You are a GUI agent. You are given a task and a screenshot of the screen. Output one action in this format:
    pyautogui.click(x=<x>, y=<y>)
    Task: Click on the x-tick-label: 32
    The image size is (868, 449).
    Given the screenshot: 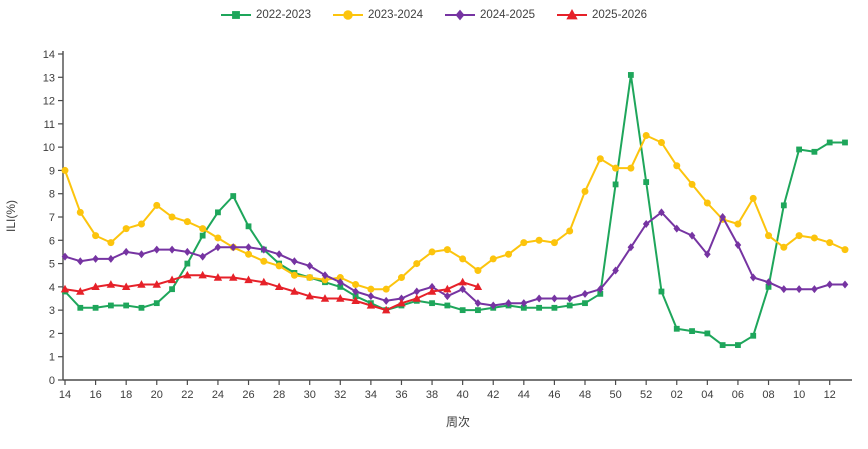 What is the action you would take?
    pyautogui.click(x=340, y=395)
    